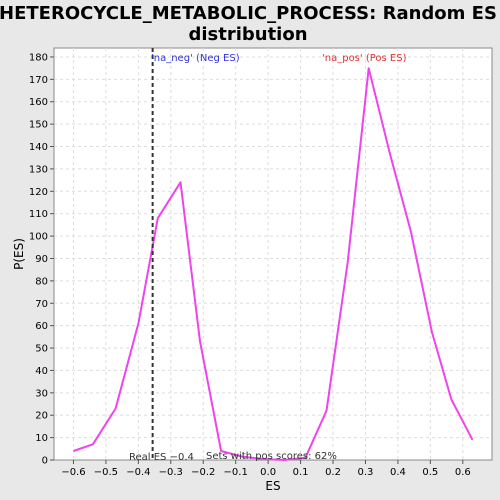 This screenshot has height=500, width=500. What do you see at coordinates (41, 281) in the screenshot?
I see `y-tick-label: 80` at bounding box center [41, 281].